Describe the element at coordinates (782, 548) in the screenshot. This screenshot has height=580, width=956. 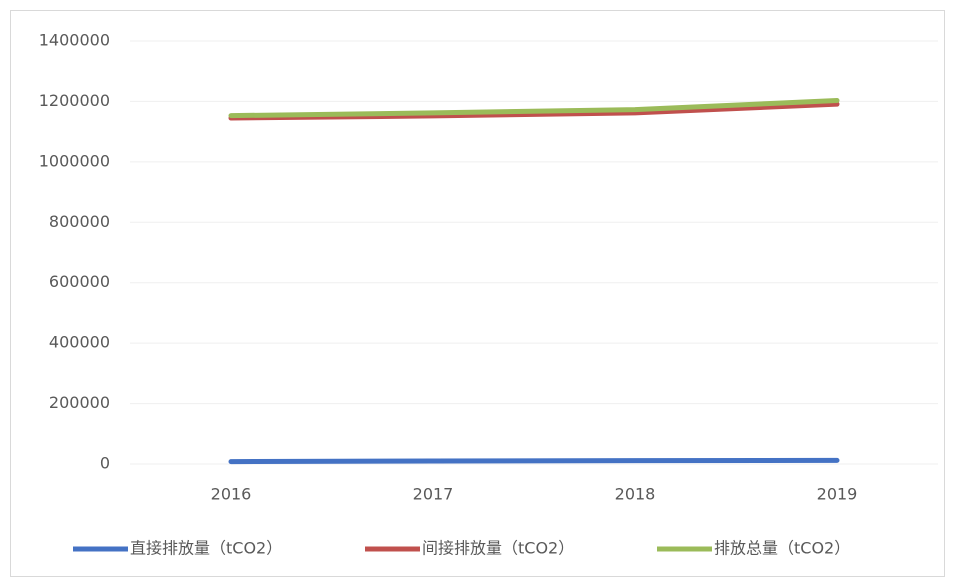
I see `legend-label: 排放总量（tCO2）` at that location.